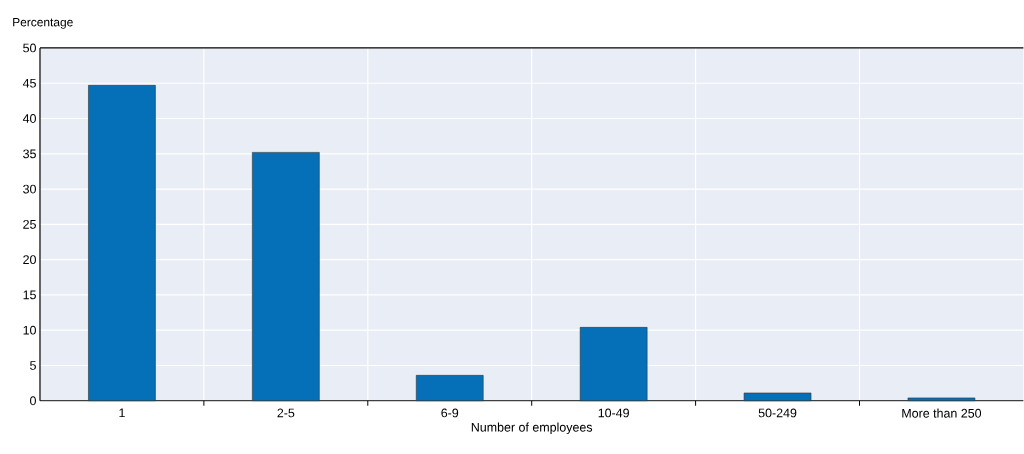  What do you see at coordinates (450, 413) in the screenshot?
I see `x-tick-label: 6-9` at bounding box center [450, 413].